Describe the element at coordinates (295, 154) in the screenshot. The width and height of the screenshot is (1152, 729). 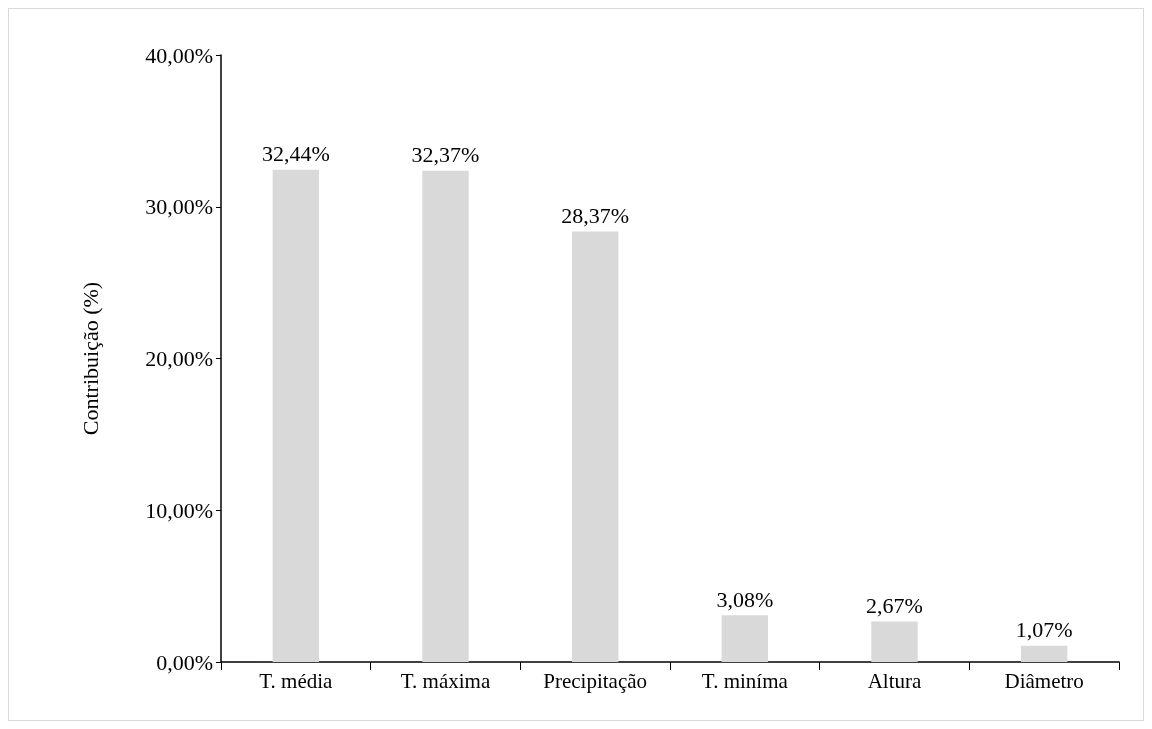
I see `data-label: 32,44%` at that location.